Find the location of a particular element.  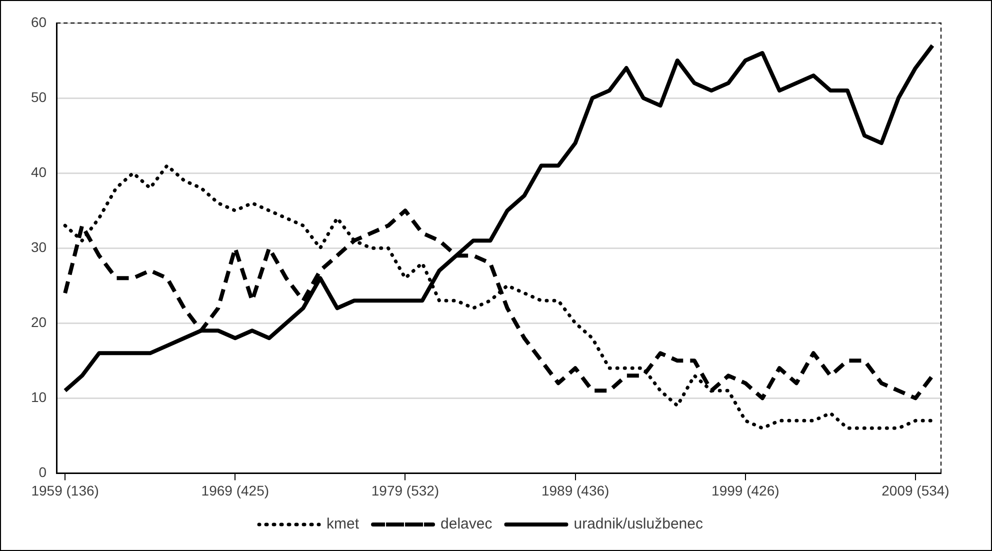

y-tick-label: 50 is located at coordinates (38, 96).